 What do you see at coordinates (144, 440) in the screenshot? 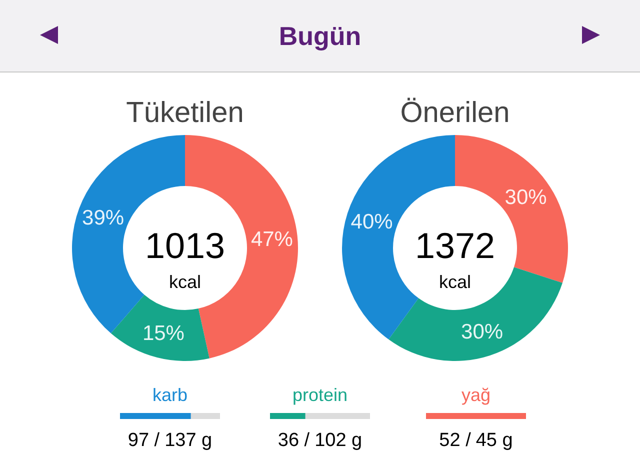
I see `data-label: 97 /` at bounding box center [144, 440].